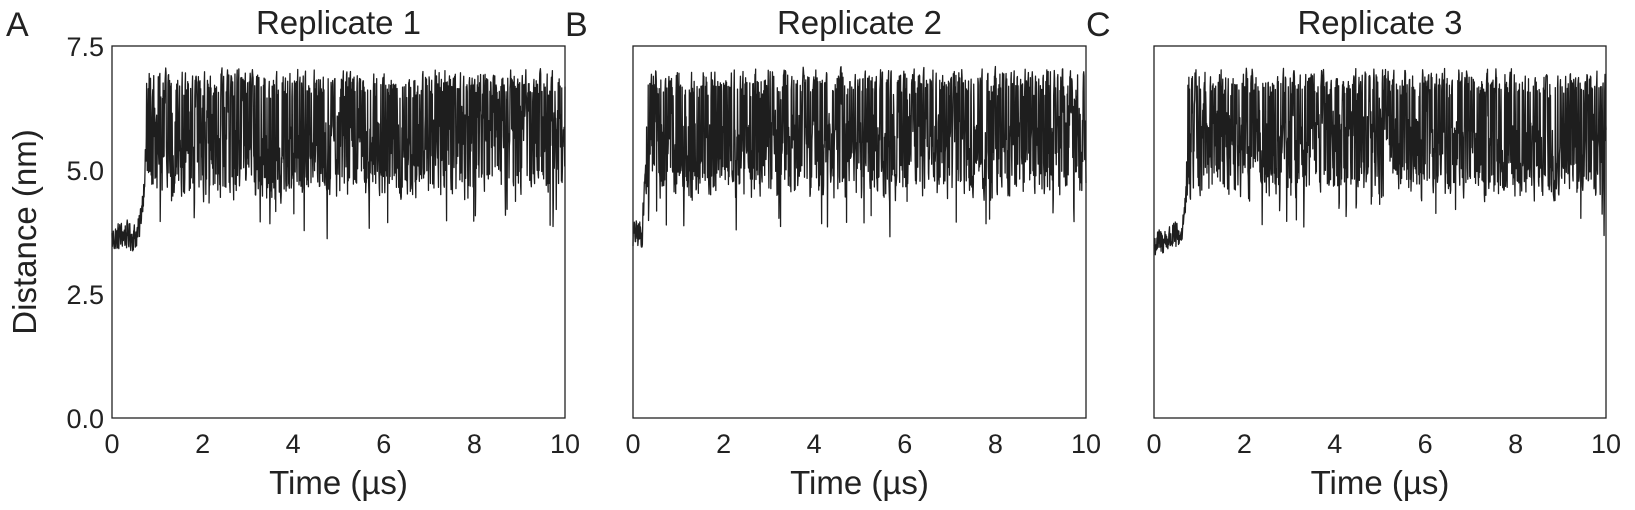 The height and width of the screenshot is (510, 1635). I want to click on panel-label: C, so click(1098, 25).